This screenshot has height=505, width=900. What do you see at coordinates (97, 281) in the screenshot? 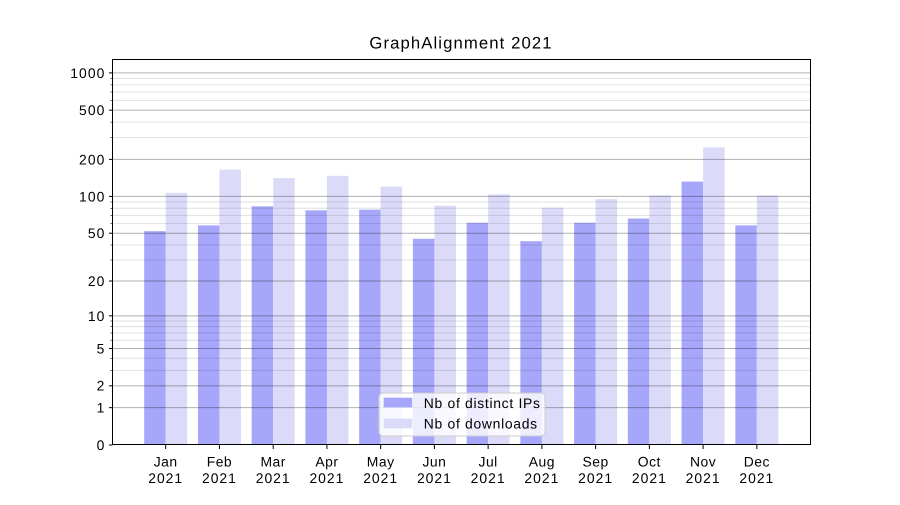
I see `svg-text: 20` at bounding box center [97, 281].